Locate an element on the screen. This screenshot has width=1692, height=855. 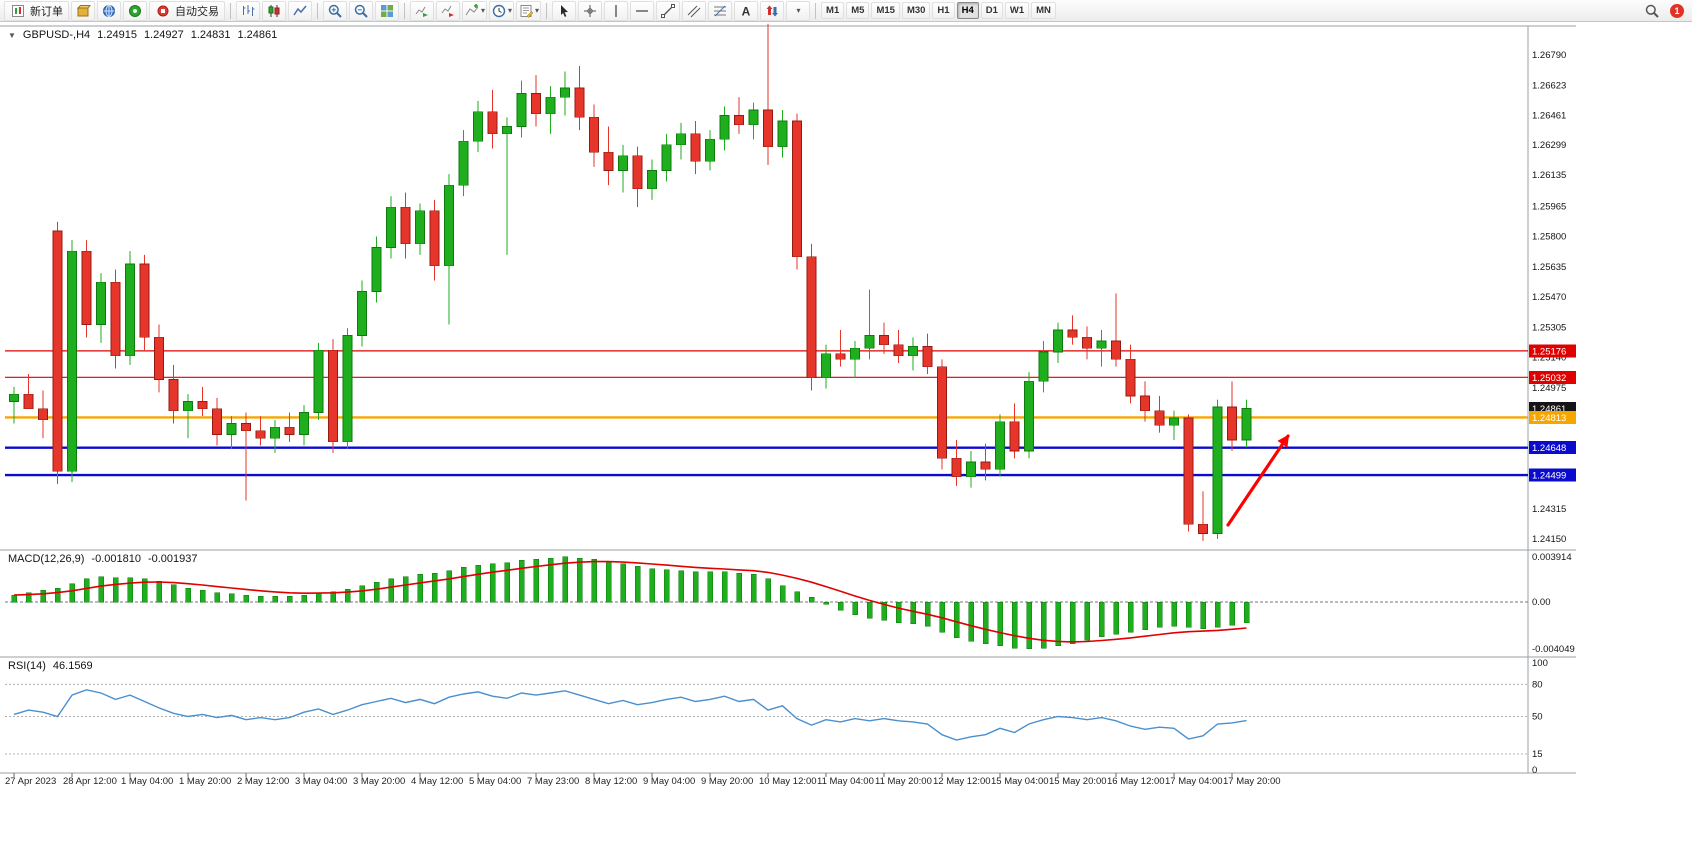
timeframe-h4-button: H4 is located at coordinates (967, 10).